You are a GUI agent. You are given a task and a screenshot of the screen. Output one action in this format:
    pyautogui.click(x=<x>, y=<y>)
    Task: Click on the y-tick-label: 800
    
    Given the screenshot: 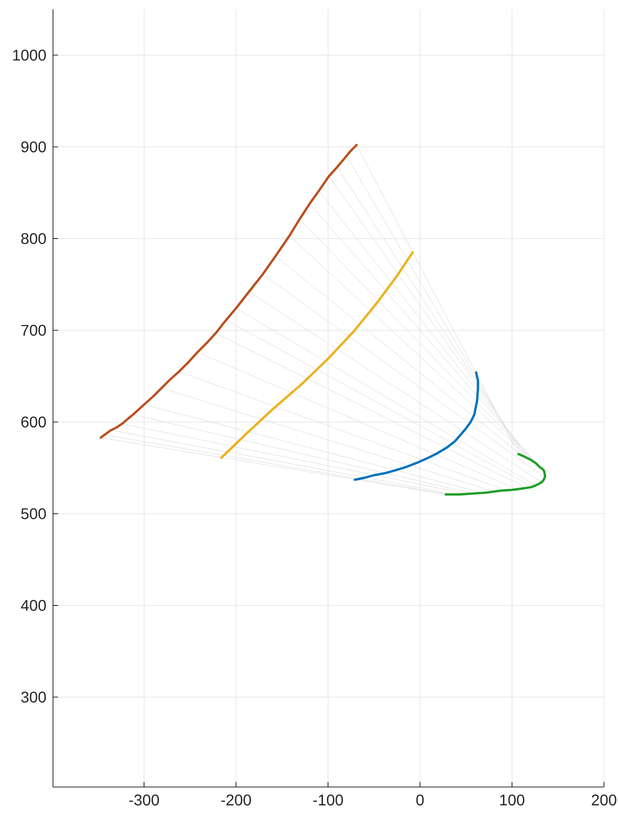 What is the action you would take?
    pyautogui.click(x=33, y=238)
    